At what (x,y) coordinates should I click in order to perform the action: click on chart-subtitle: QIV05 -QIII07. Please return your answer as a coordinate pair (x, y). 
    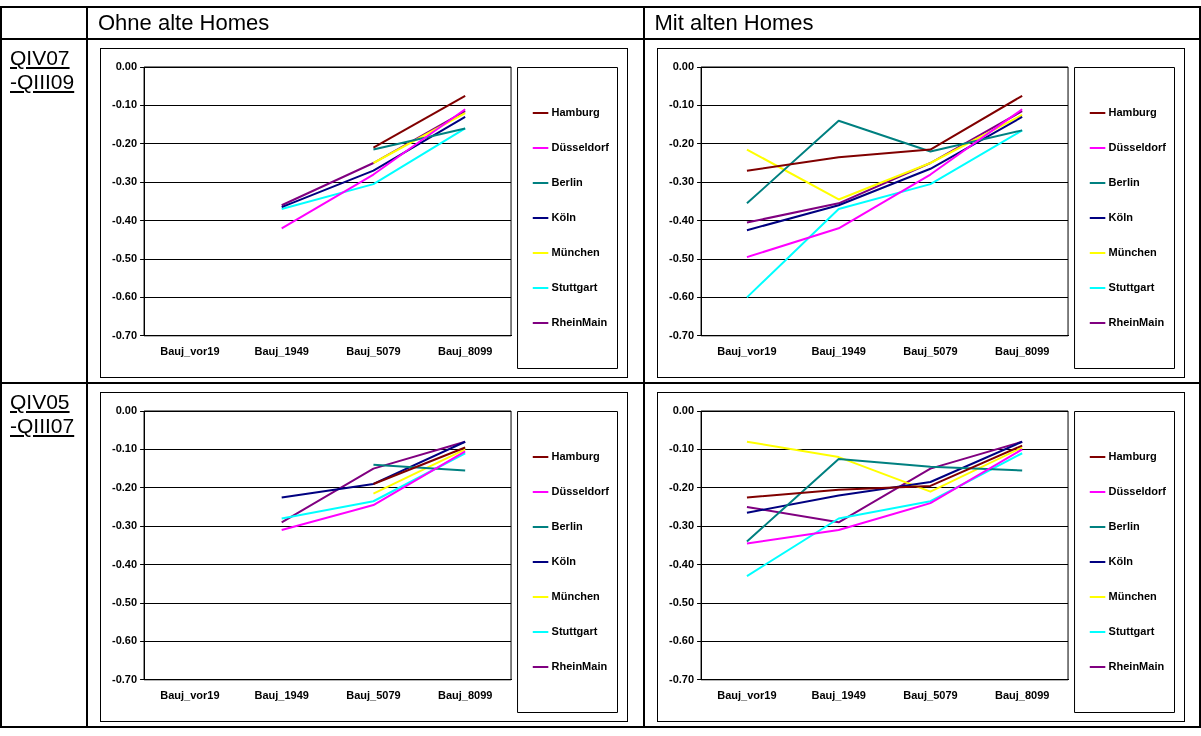
    Looking at the image, I should click on (42, 413).